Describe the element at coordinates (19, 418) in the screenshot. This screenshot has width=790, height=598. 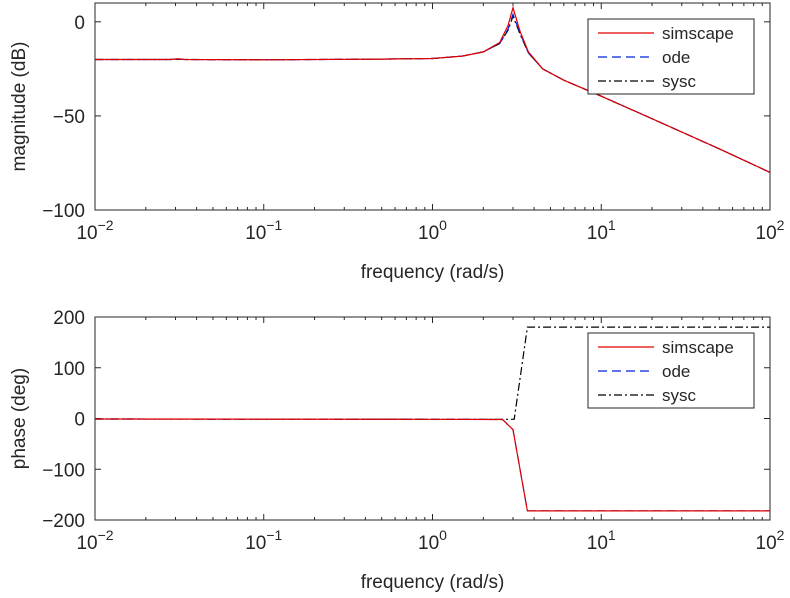
I see `y-axis-label: phase (deg)` at that location.